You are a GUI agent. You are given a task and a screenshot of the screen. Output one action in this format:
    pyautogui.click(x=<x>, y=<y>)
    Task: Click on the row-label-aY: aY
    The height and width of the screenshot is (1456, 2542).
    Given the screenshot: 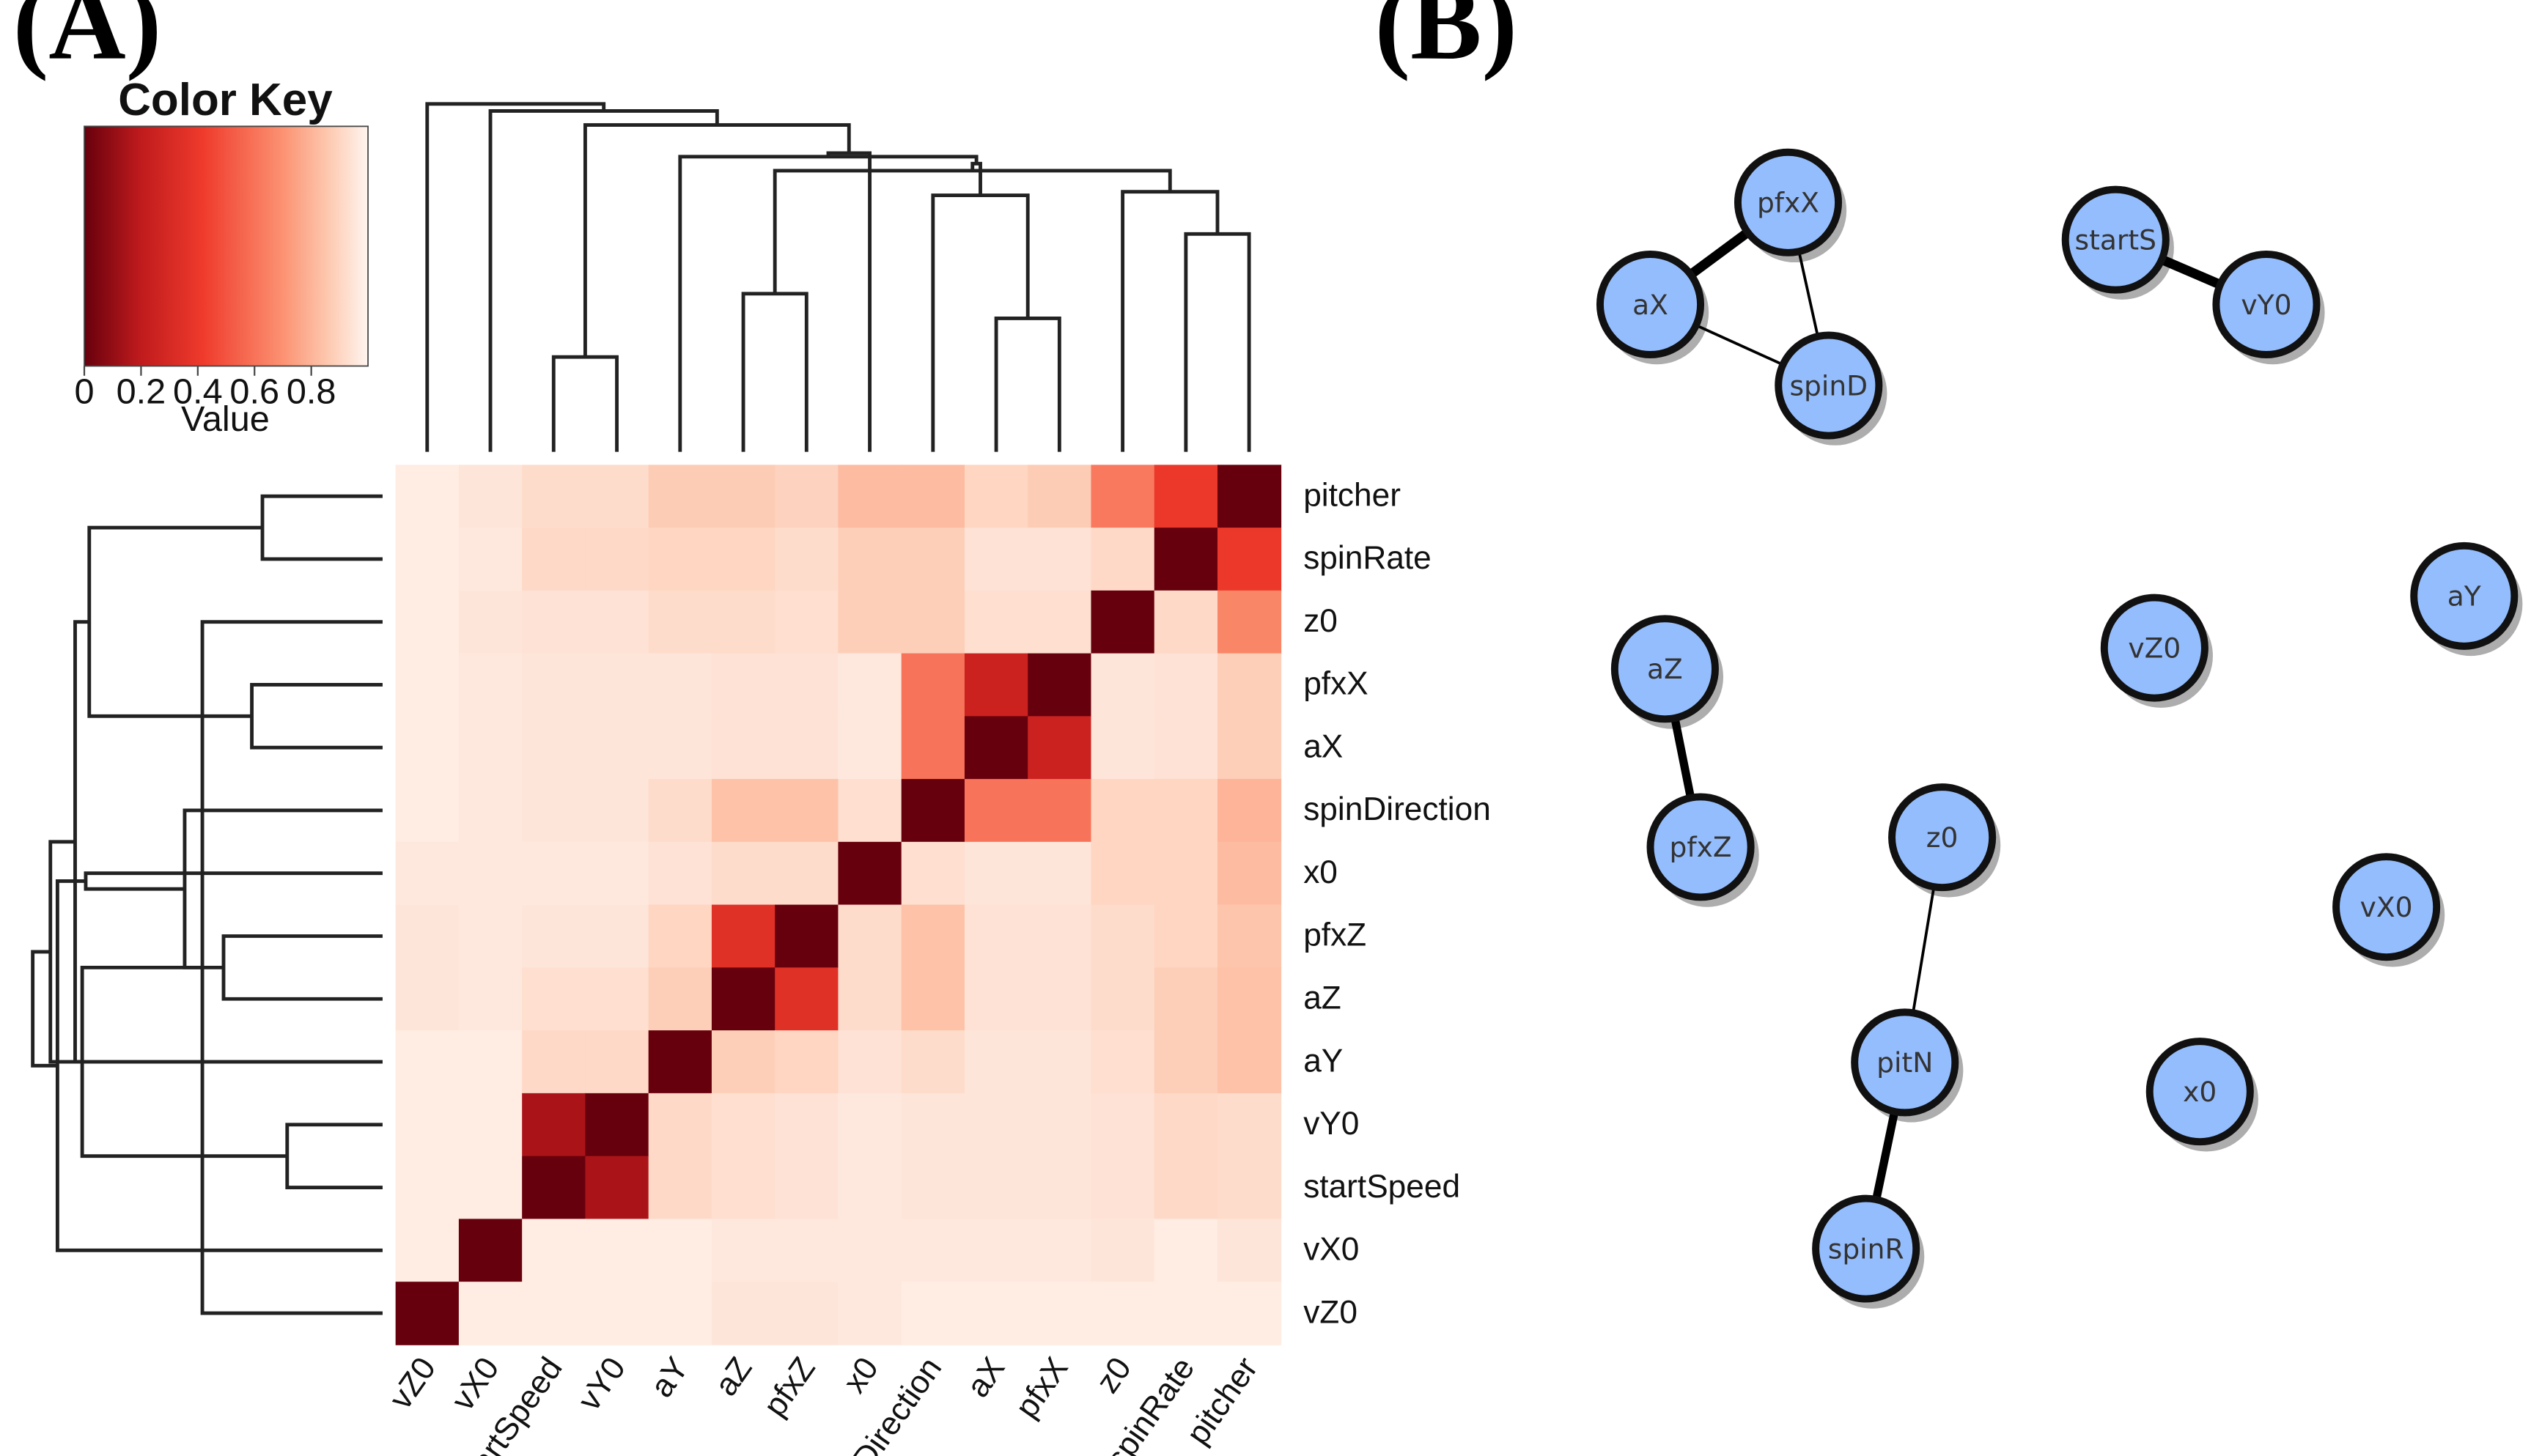 What is the action you would take?
    pyautogui.click(x=1323, y=1061)
    